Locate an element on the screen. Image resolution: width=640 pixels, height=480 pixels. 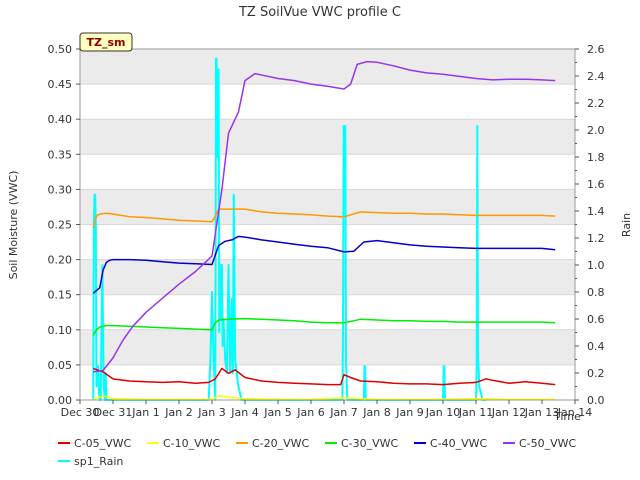
series-line-c-20-vwc is located at coordinates (324, 218).